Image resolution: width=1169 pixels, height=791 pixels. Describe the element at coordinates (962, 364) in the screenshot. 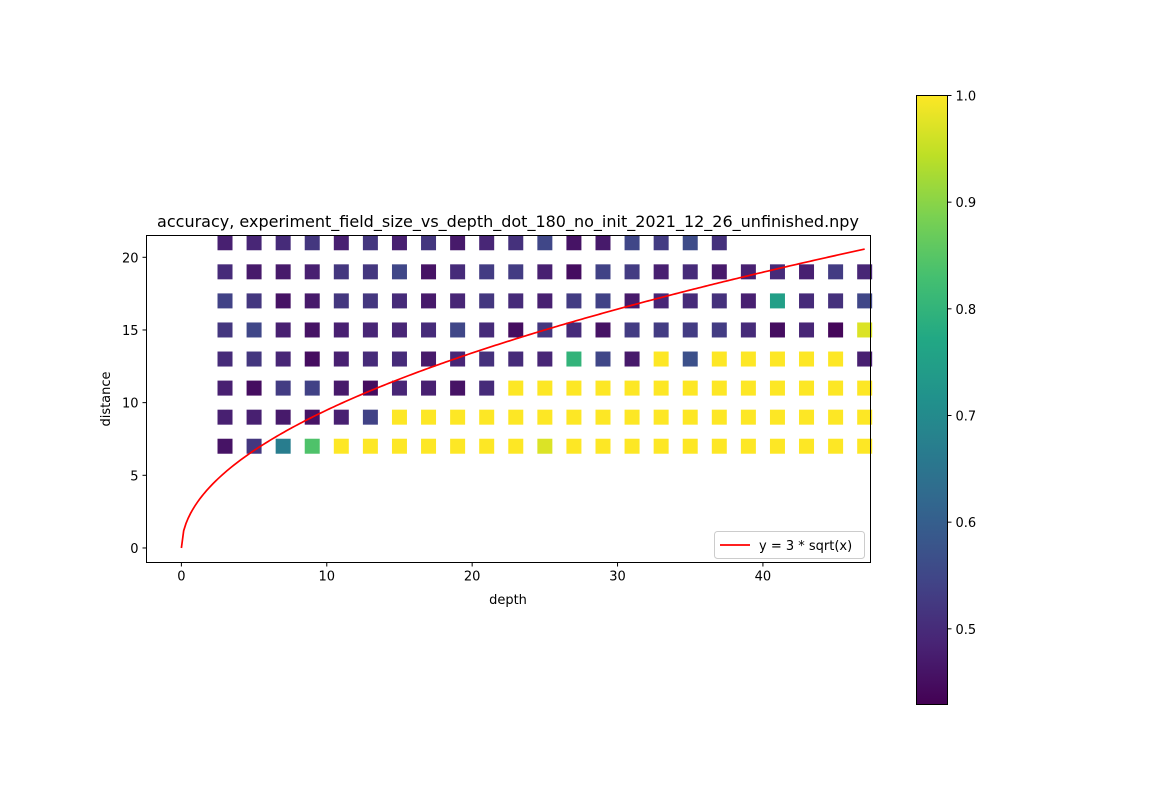

I see `colorbar-ticks: 0.5 0.6 0.7 0.8 0.9 1.0` at that location.